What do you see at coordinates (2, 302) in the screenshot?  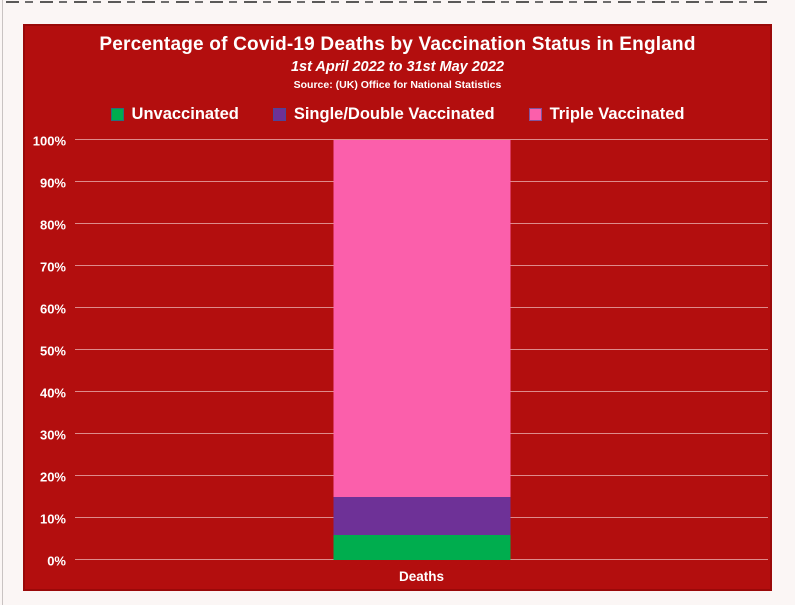 I see `screenshot-left-edge-artifact` at bounding box center [2, 302].